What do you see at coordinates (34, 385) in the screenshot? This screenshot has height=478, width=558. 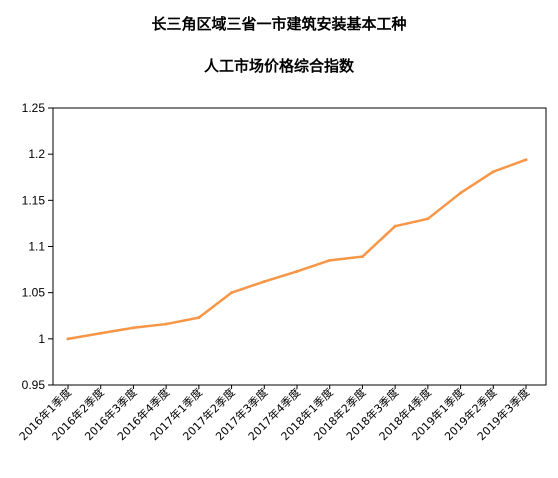 I see `y-tick-label: 0.95` at bounding box center [34, 385].